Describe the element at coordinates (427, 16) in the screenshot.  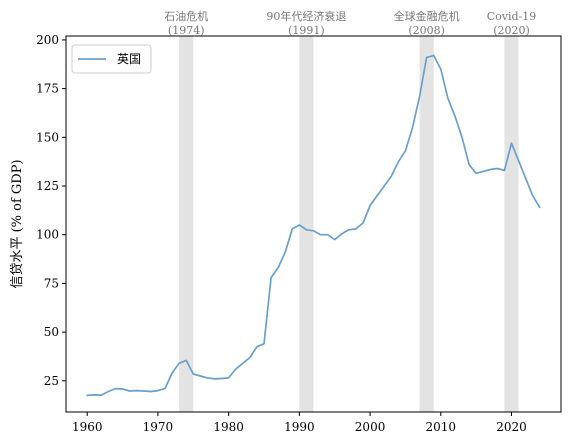
I see `crisis-label-2: 全球金融危机` at that location.